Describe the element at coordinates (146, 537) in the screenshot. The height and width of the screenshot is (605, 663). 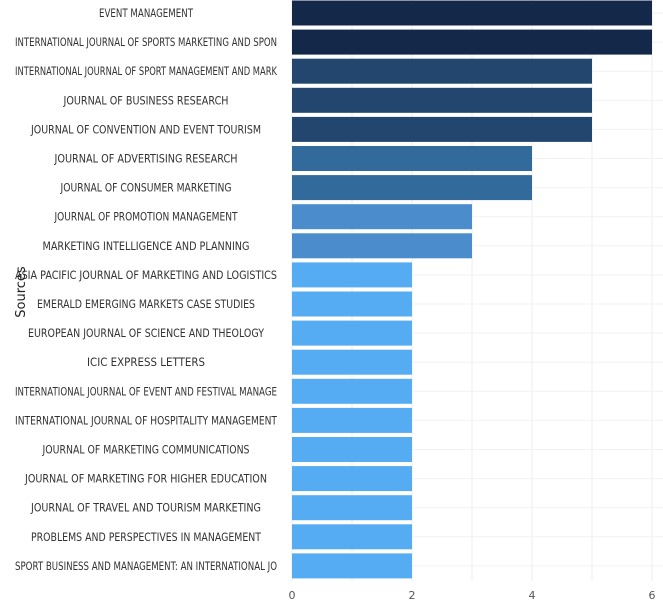
I see `category-label: PROBLEMS AND PERSPECTIVES IN MANAGEMENT` at that location.